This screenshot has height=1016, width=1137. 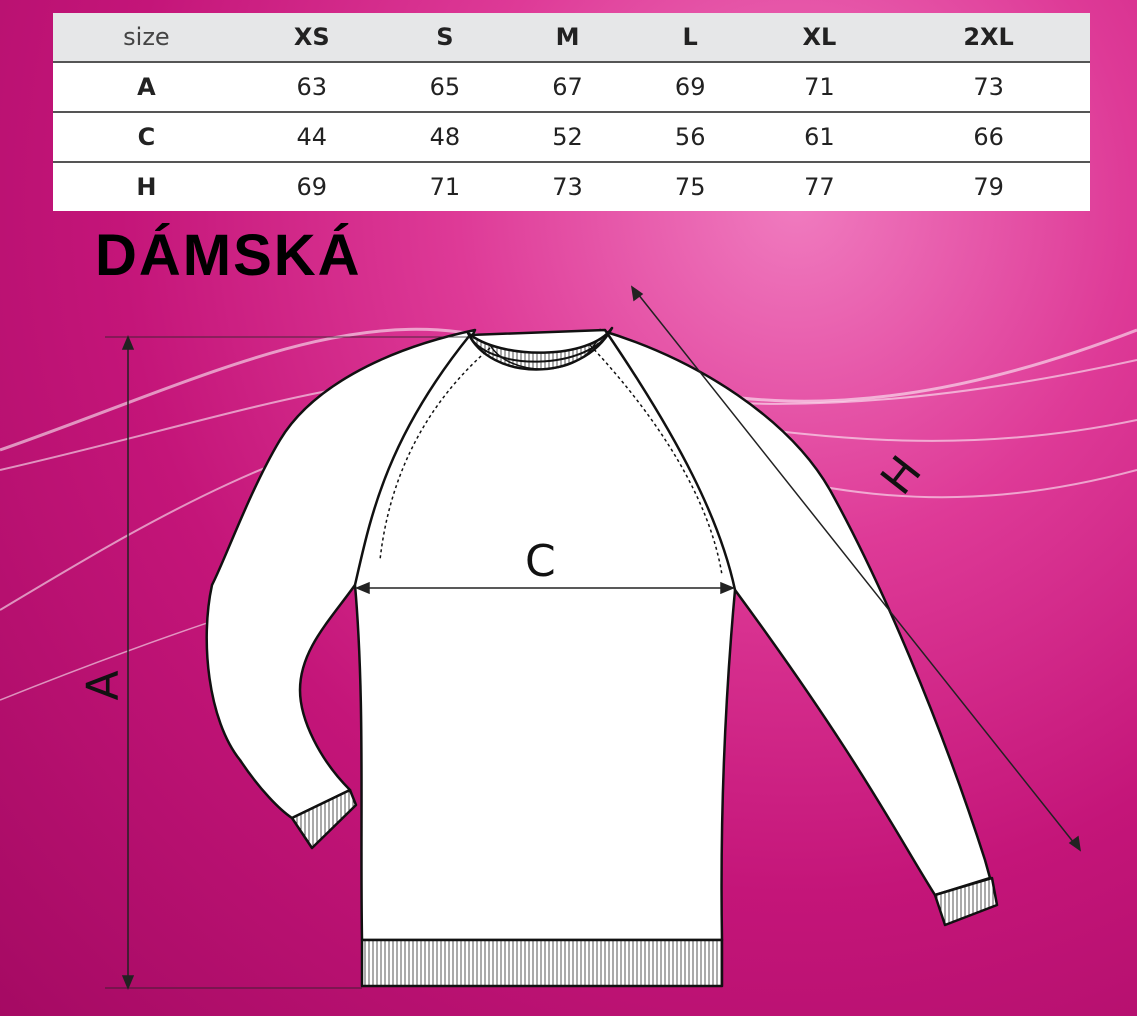 I want to click on table-cell: 66, so click(x=988, y=137).